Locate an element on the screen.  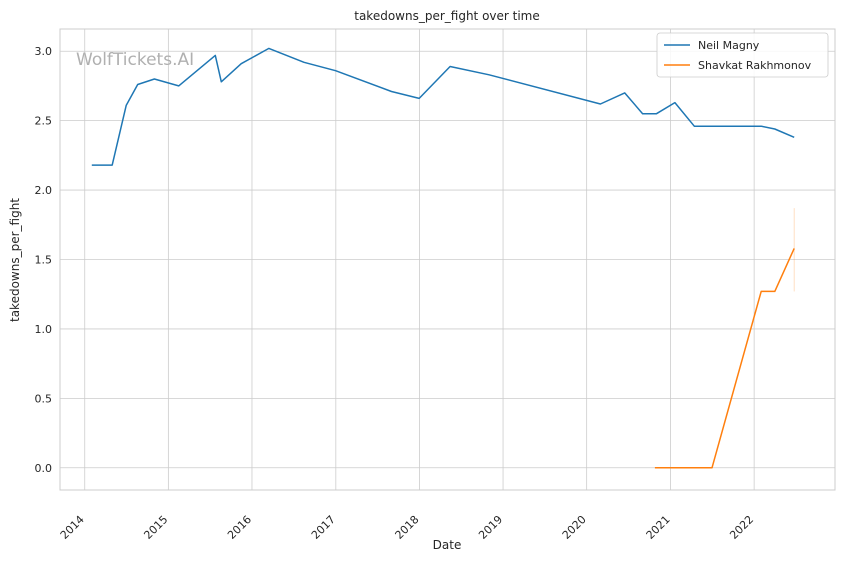
x-tick-label: 2014 is located at coordinates (72, 527).